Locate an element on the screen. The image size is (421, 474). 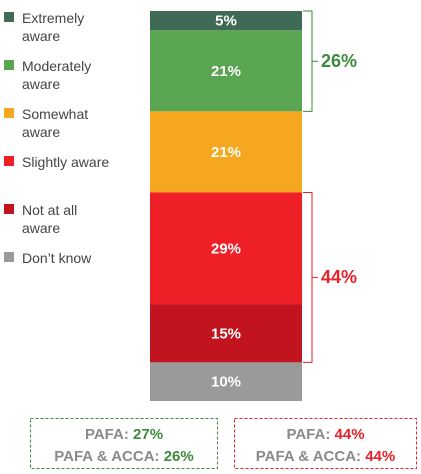
value-label: 15% is located at coordinates (226, 333).